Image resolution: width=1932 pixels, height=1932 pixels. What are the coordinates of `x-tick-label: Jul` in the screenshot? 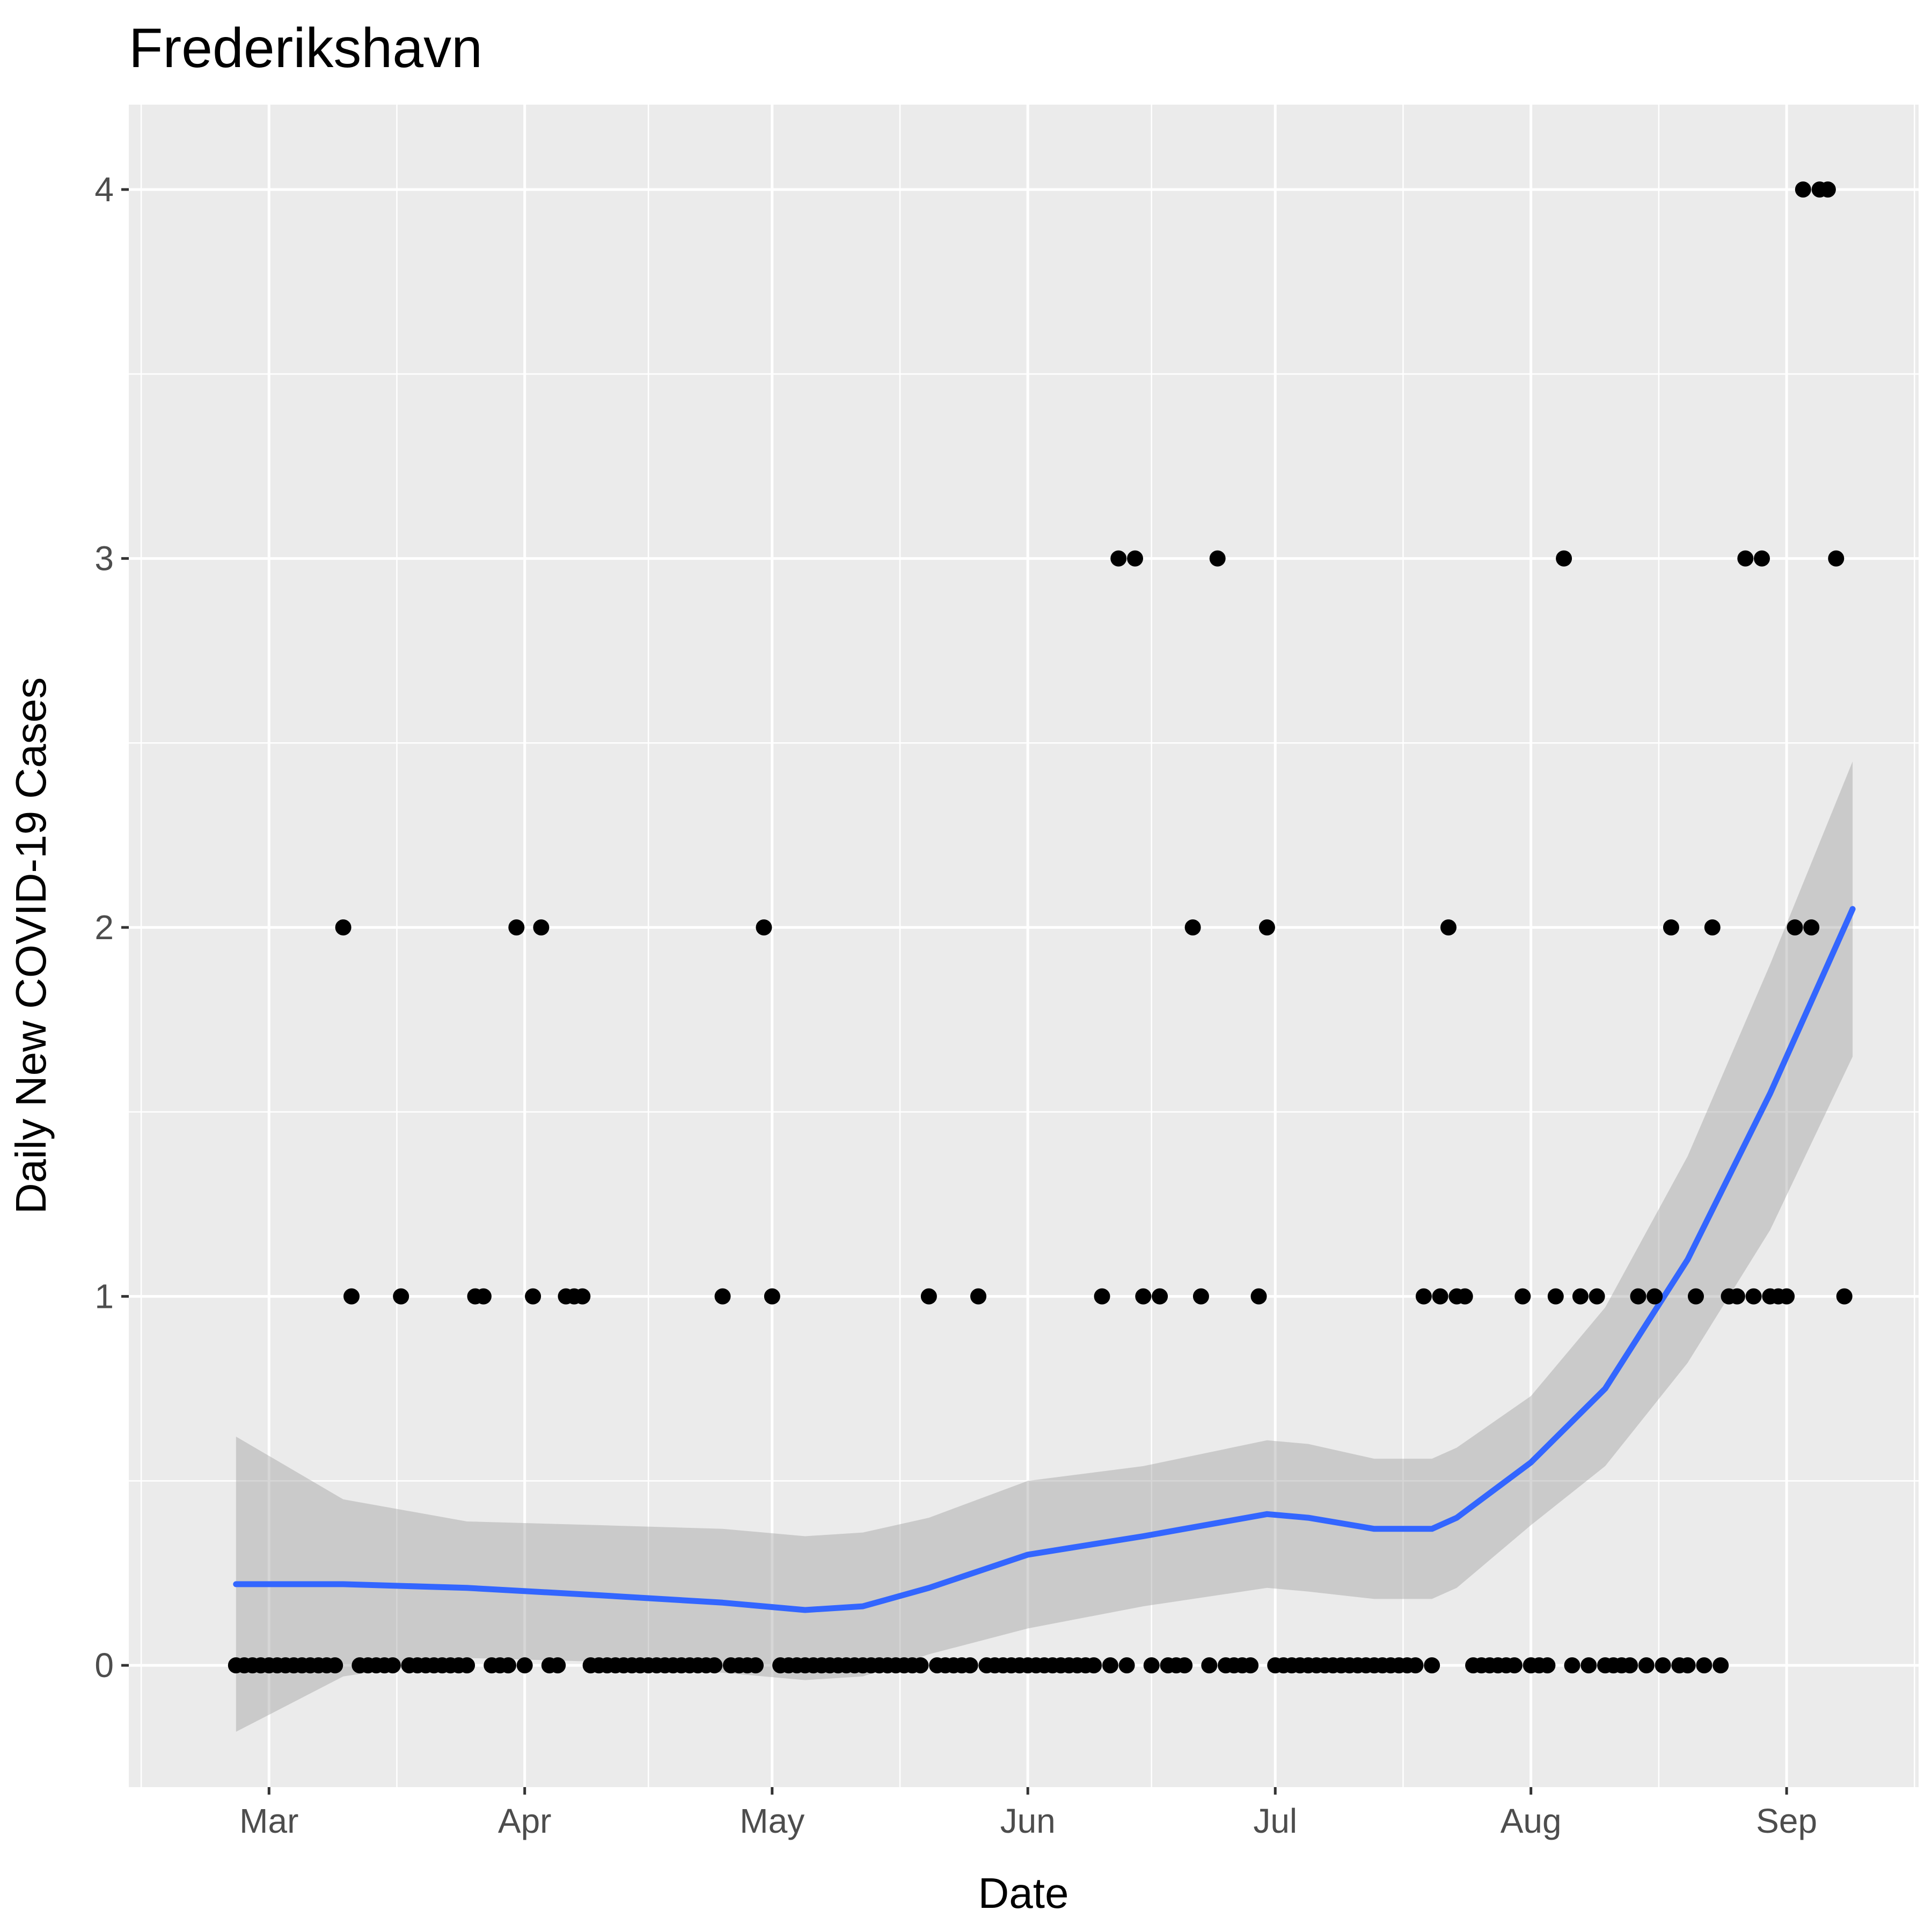 It's located at (1275, 1821).